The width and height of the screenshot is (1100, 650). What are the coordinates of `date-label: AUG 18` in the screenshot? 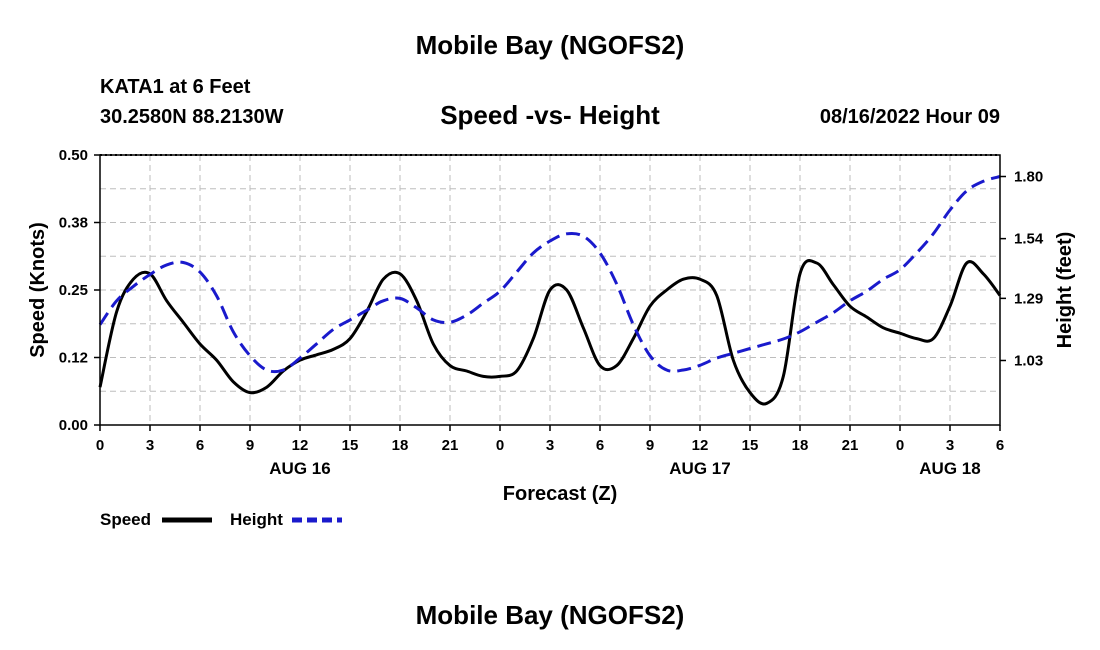 It's located at (949, 468).